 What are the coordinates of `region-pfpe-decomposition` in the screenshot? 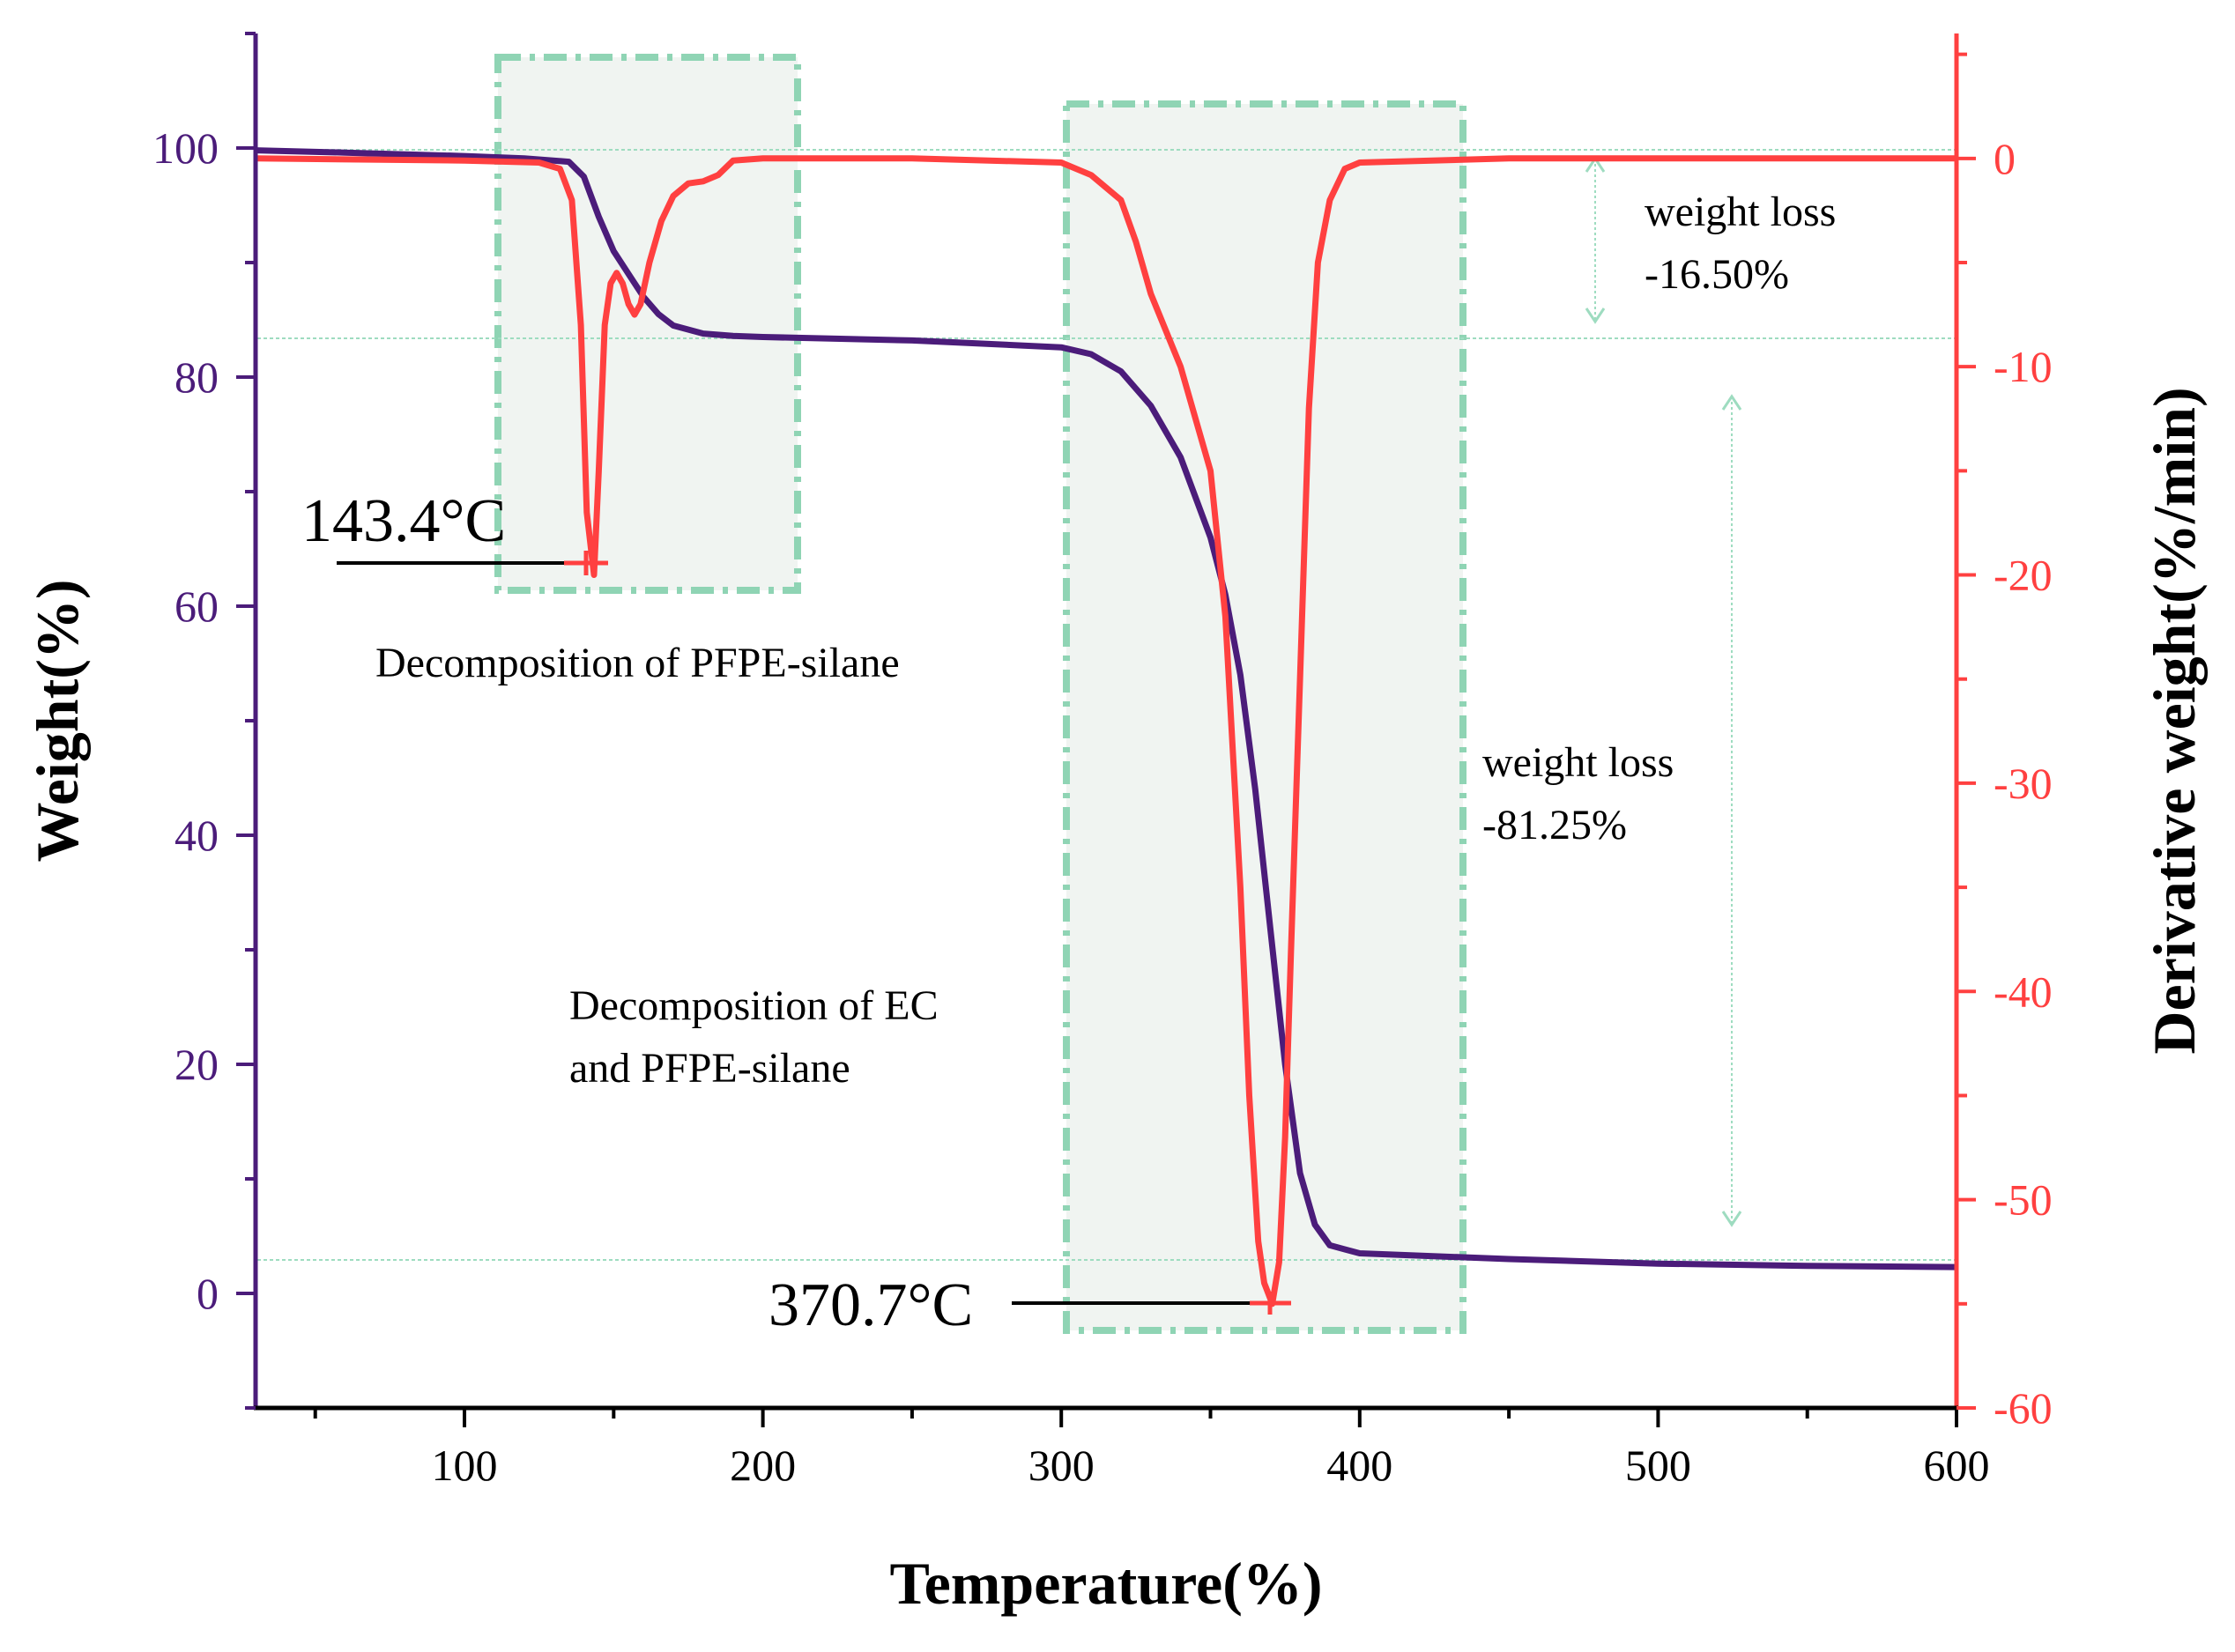 It's located at (647, 324).